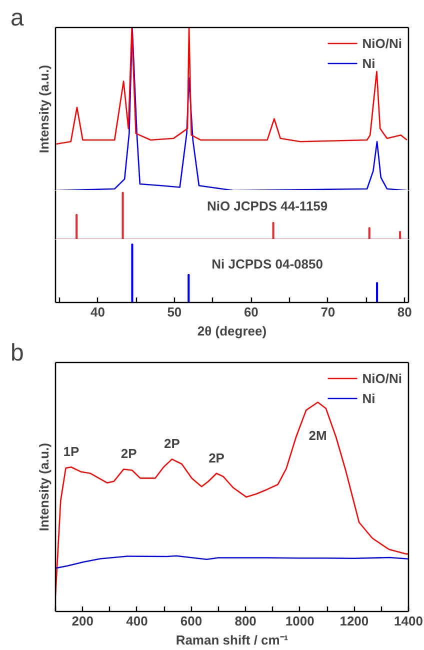 Image resolution: width=424 pixels, height=650 pixels. What do you see at coordinates (191, 621) in the screenshot?
I see `x-tick-label: 600` at bounding box center [191, 621].